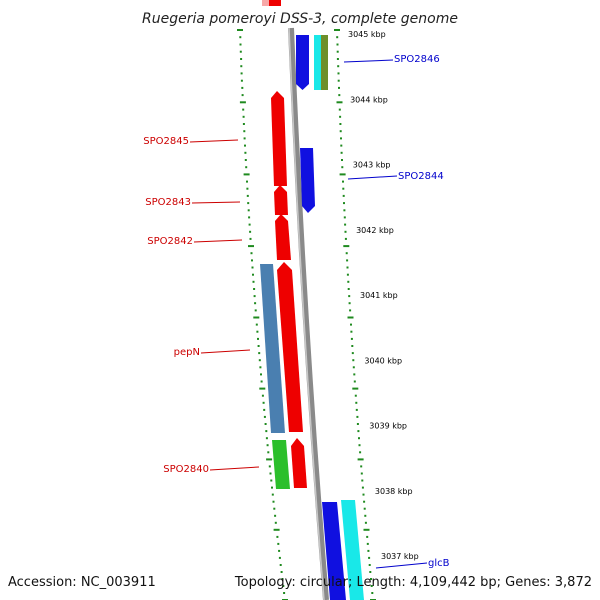  Describe the element at coordinates (412, 563) in the screenshot. I see `gene-label-glcB: glcB` at that location.